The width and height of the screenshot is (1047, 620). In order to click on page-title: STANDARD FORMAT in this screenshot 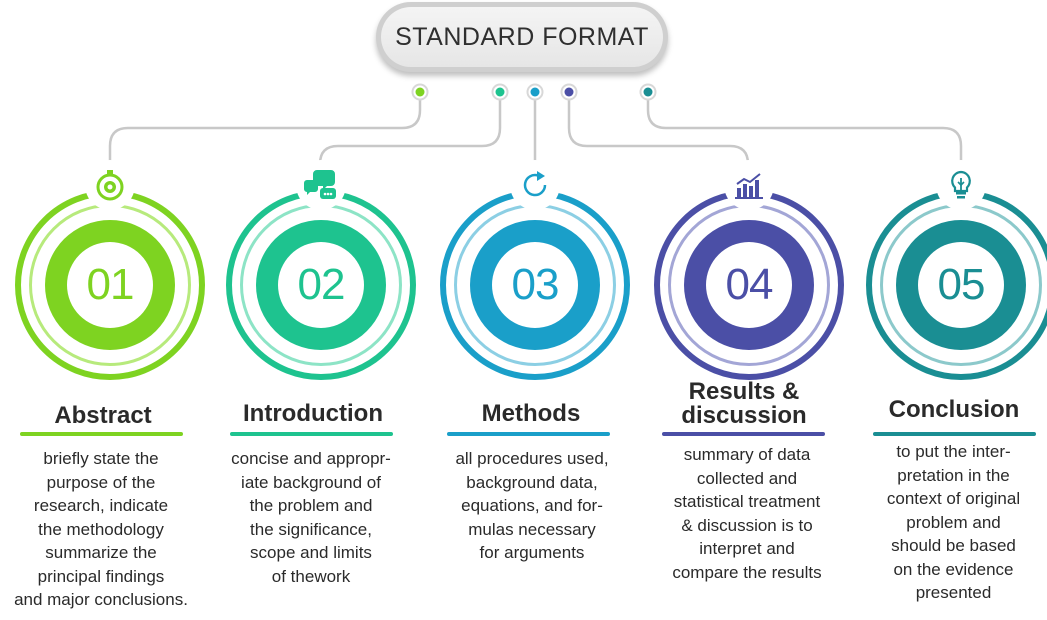, I will do `click(522, 37)`.